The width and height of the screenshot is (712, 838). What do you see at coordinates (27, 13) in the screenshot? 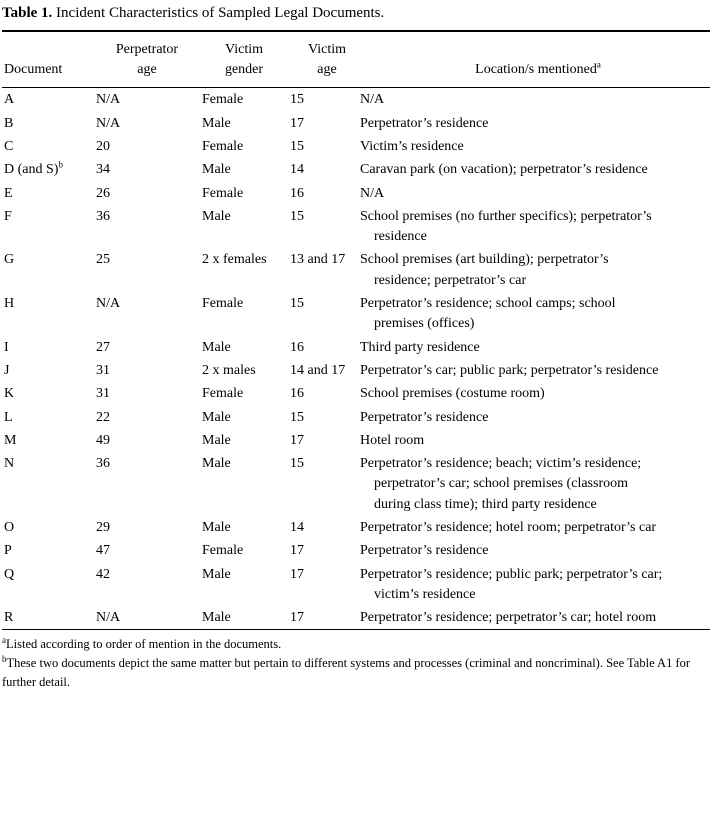
I see `table-title-label: Table 1.` at bounding box center [27, 13].